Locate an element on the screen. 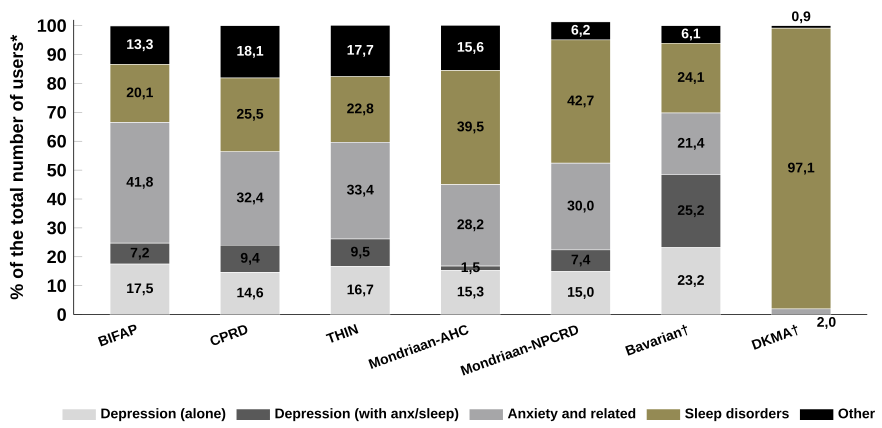 The image size is (882, 428). data-label: 18,1 is located at coordinates (250, 52).